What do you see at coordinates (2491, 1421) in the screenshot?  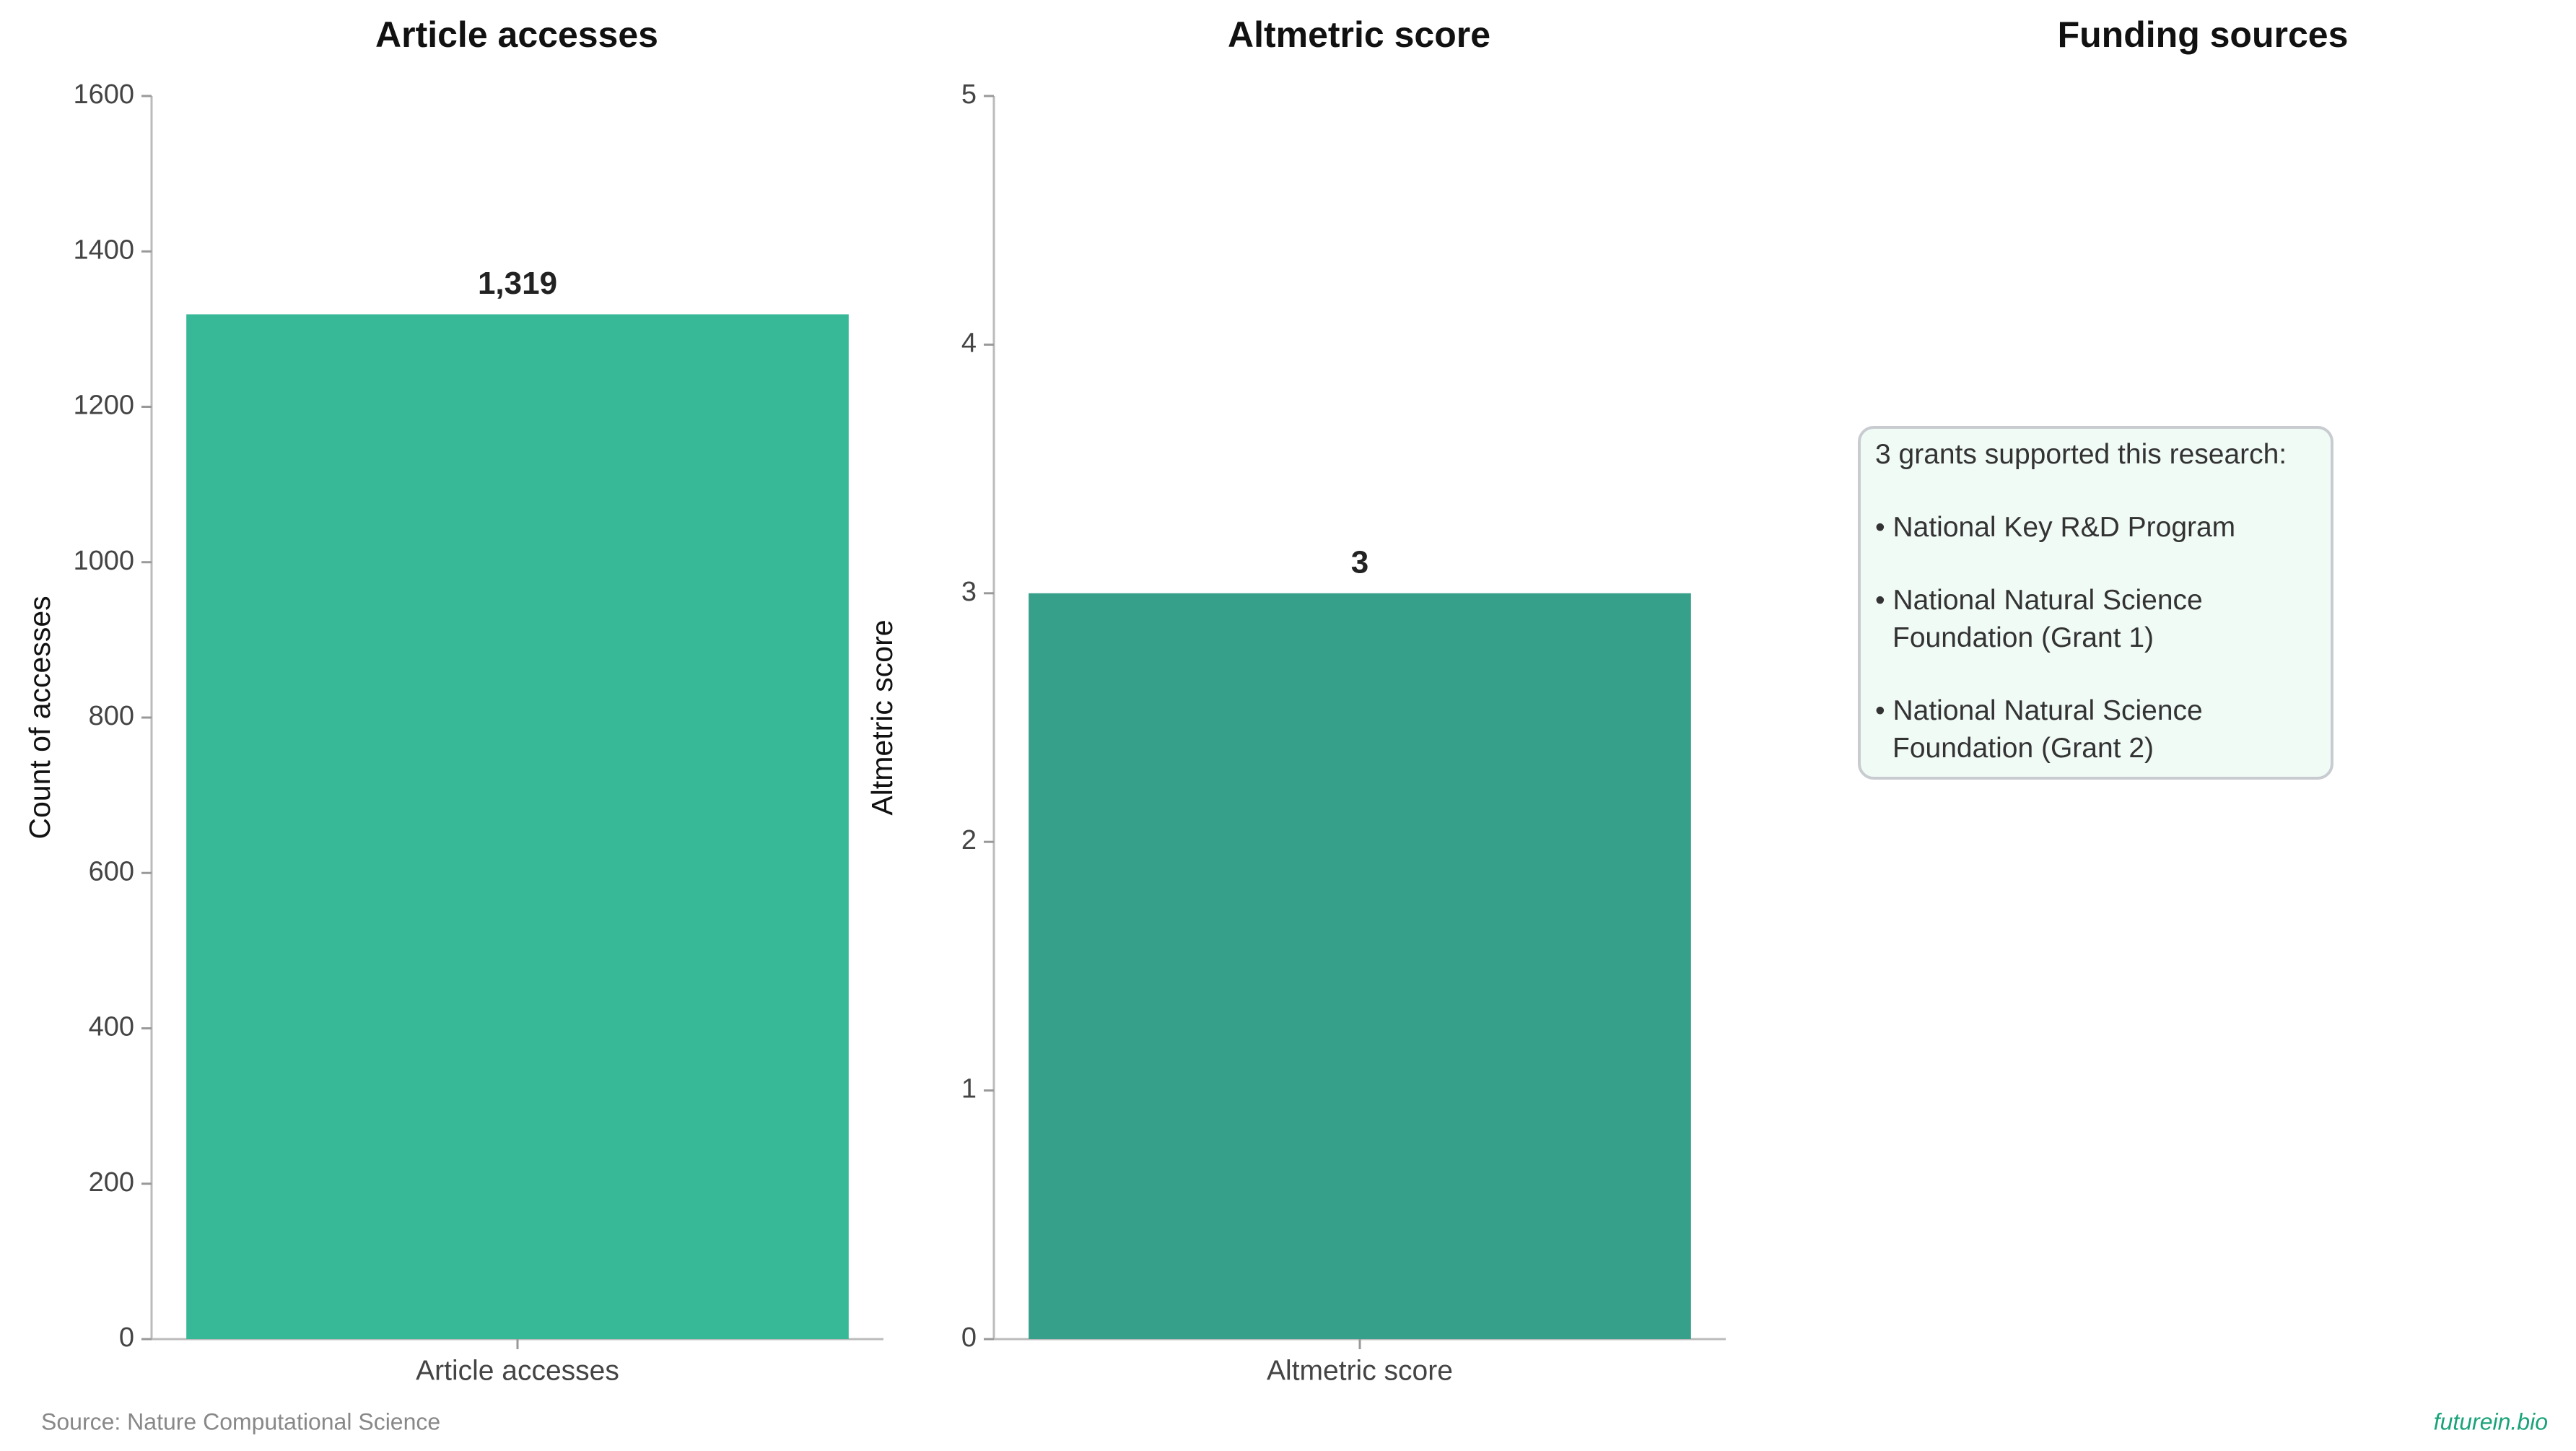 I see `brand: futurein.bio` at bounding box center [2491, 1421].